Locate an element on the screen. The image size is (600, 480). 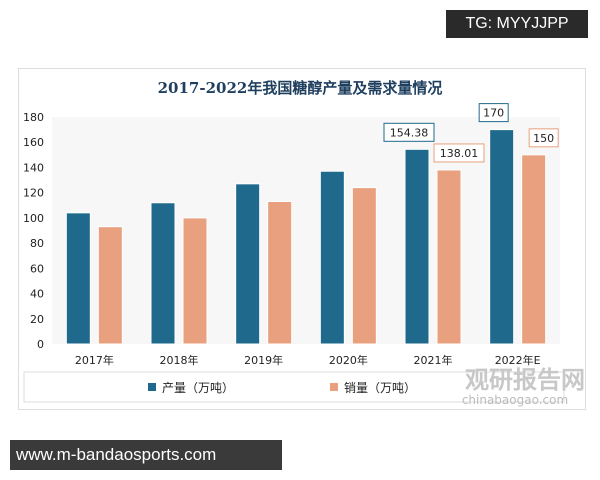
y-tick-label: 140 is located at coordinates (33, 167).